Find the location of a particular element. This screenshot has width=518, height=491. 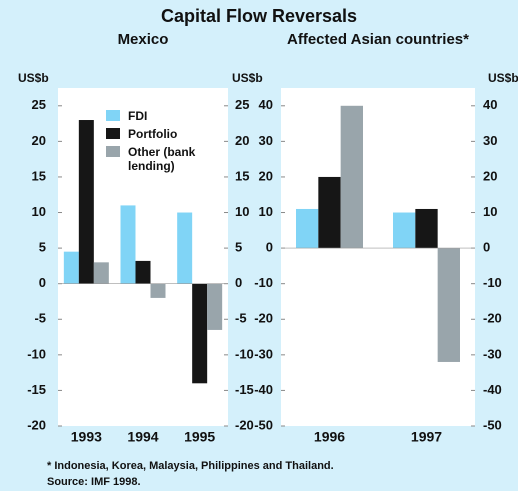

chart-title: Mexico is located at coordinates (143, 39).